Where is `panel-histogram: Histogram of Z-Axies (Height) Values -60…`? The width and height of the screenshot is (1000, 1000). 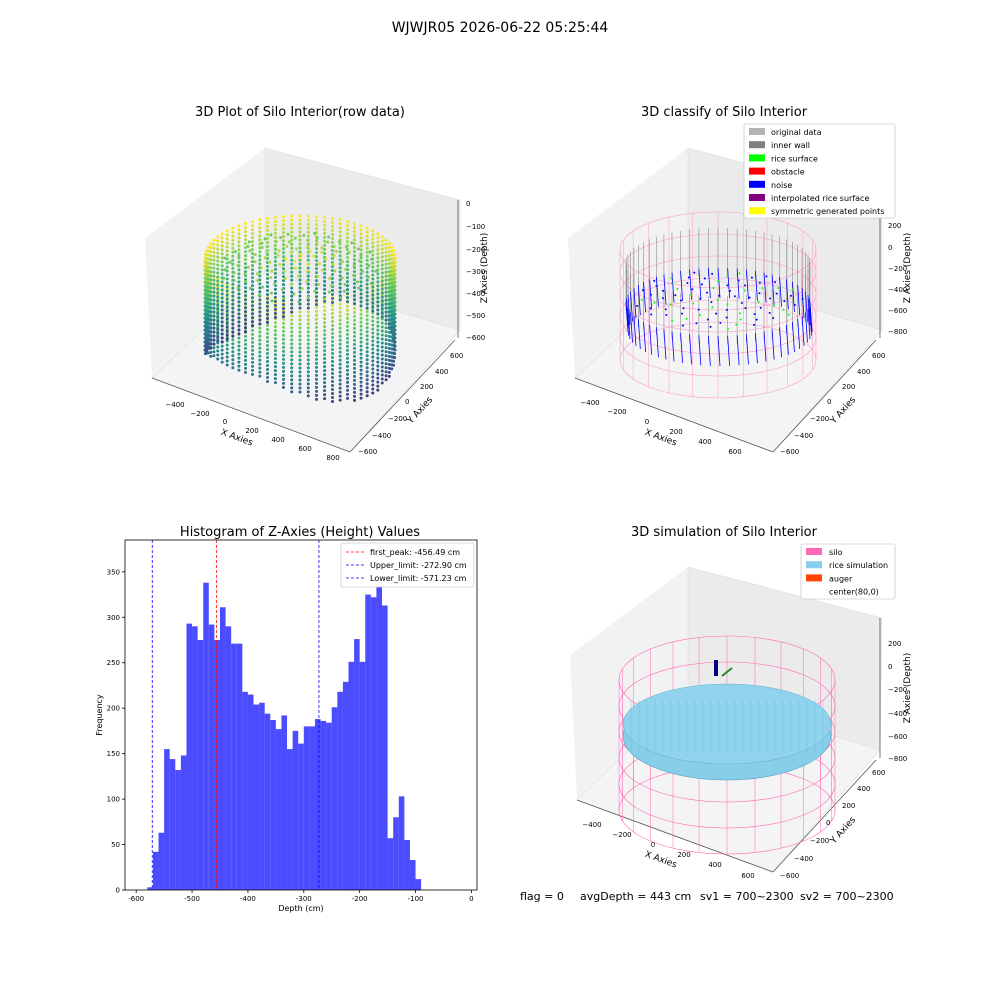
panel-histogram: Histogram of Z-Axies (Height) Values -60… is located at coordinates (286, 719).